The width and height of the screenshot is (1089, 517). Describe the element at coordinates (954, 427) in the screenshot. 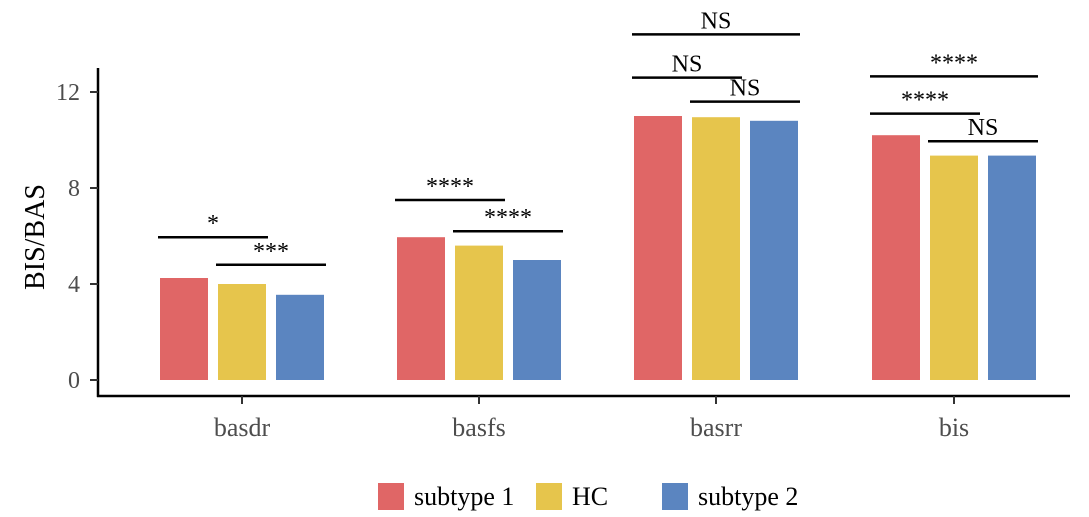

I see `x-tick-label-bis: bis` at that location.